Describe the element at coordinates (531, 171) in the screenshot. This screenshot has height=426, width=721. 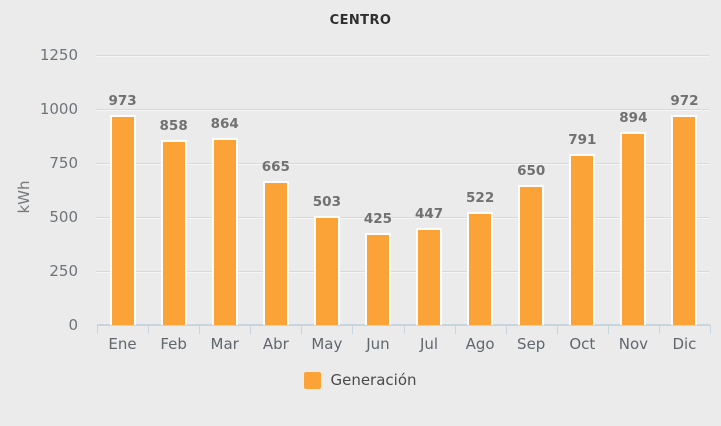
I see `bar-value-label: 650` at that location.